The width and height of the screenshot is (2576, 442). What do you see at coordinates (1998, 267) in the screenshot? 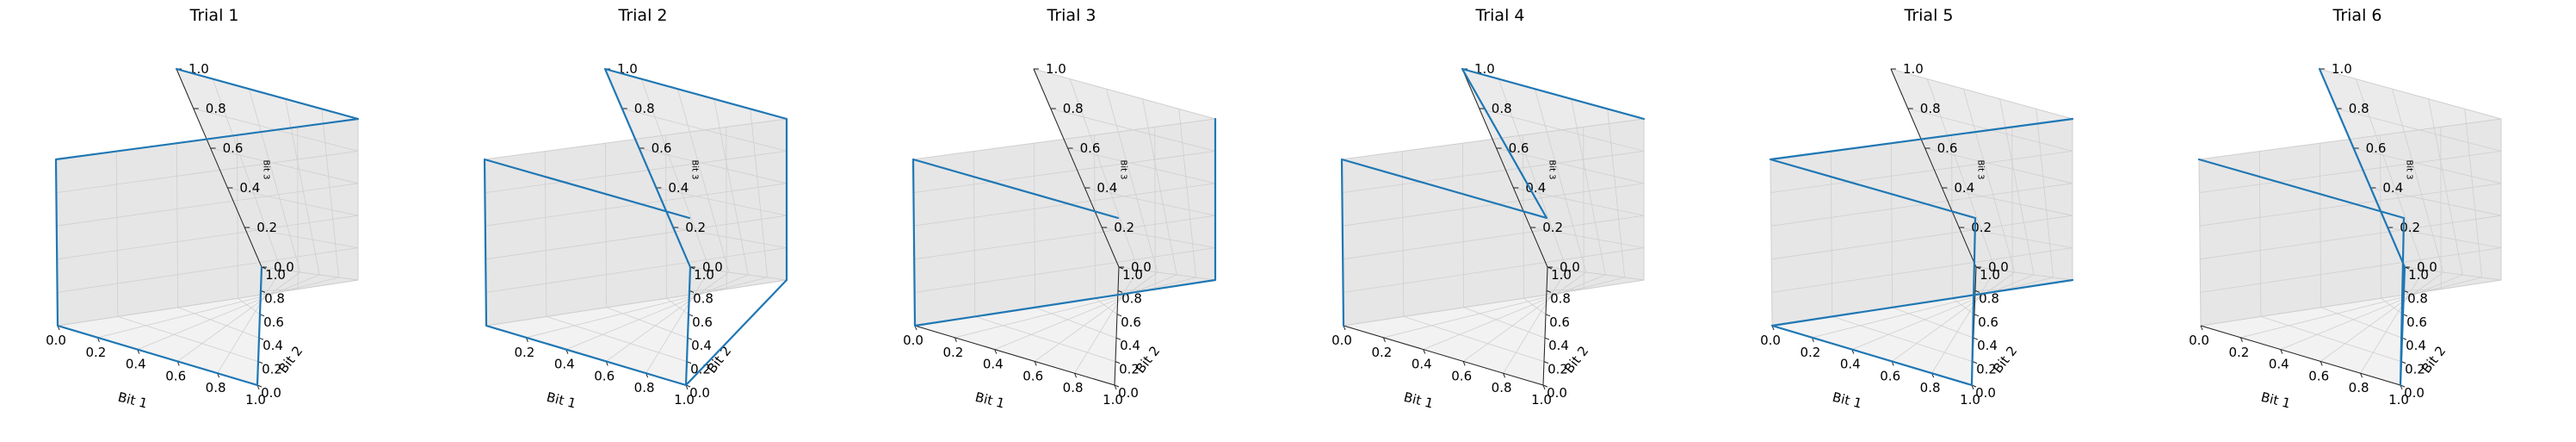
I see `z-tick-label: 0.0` at bounding box center [1998, 267].